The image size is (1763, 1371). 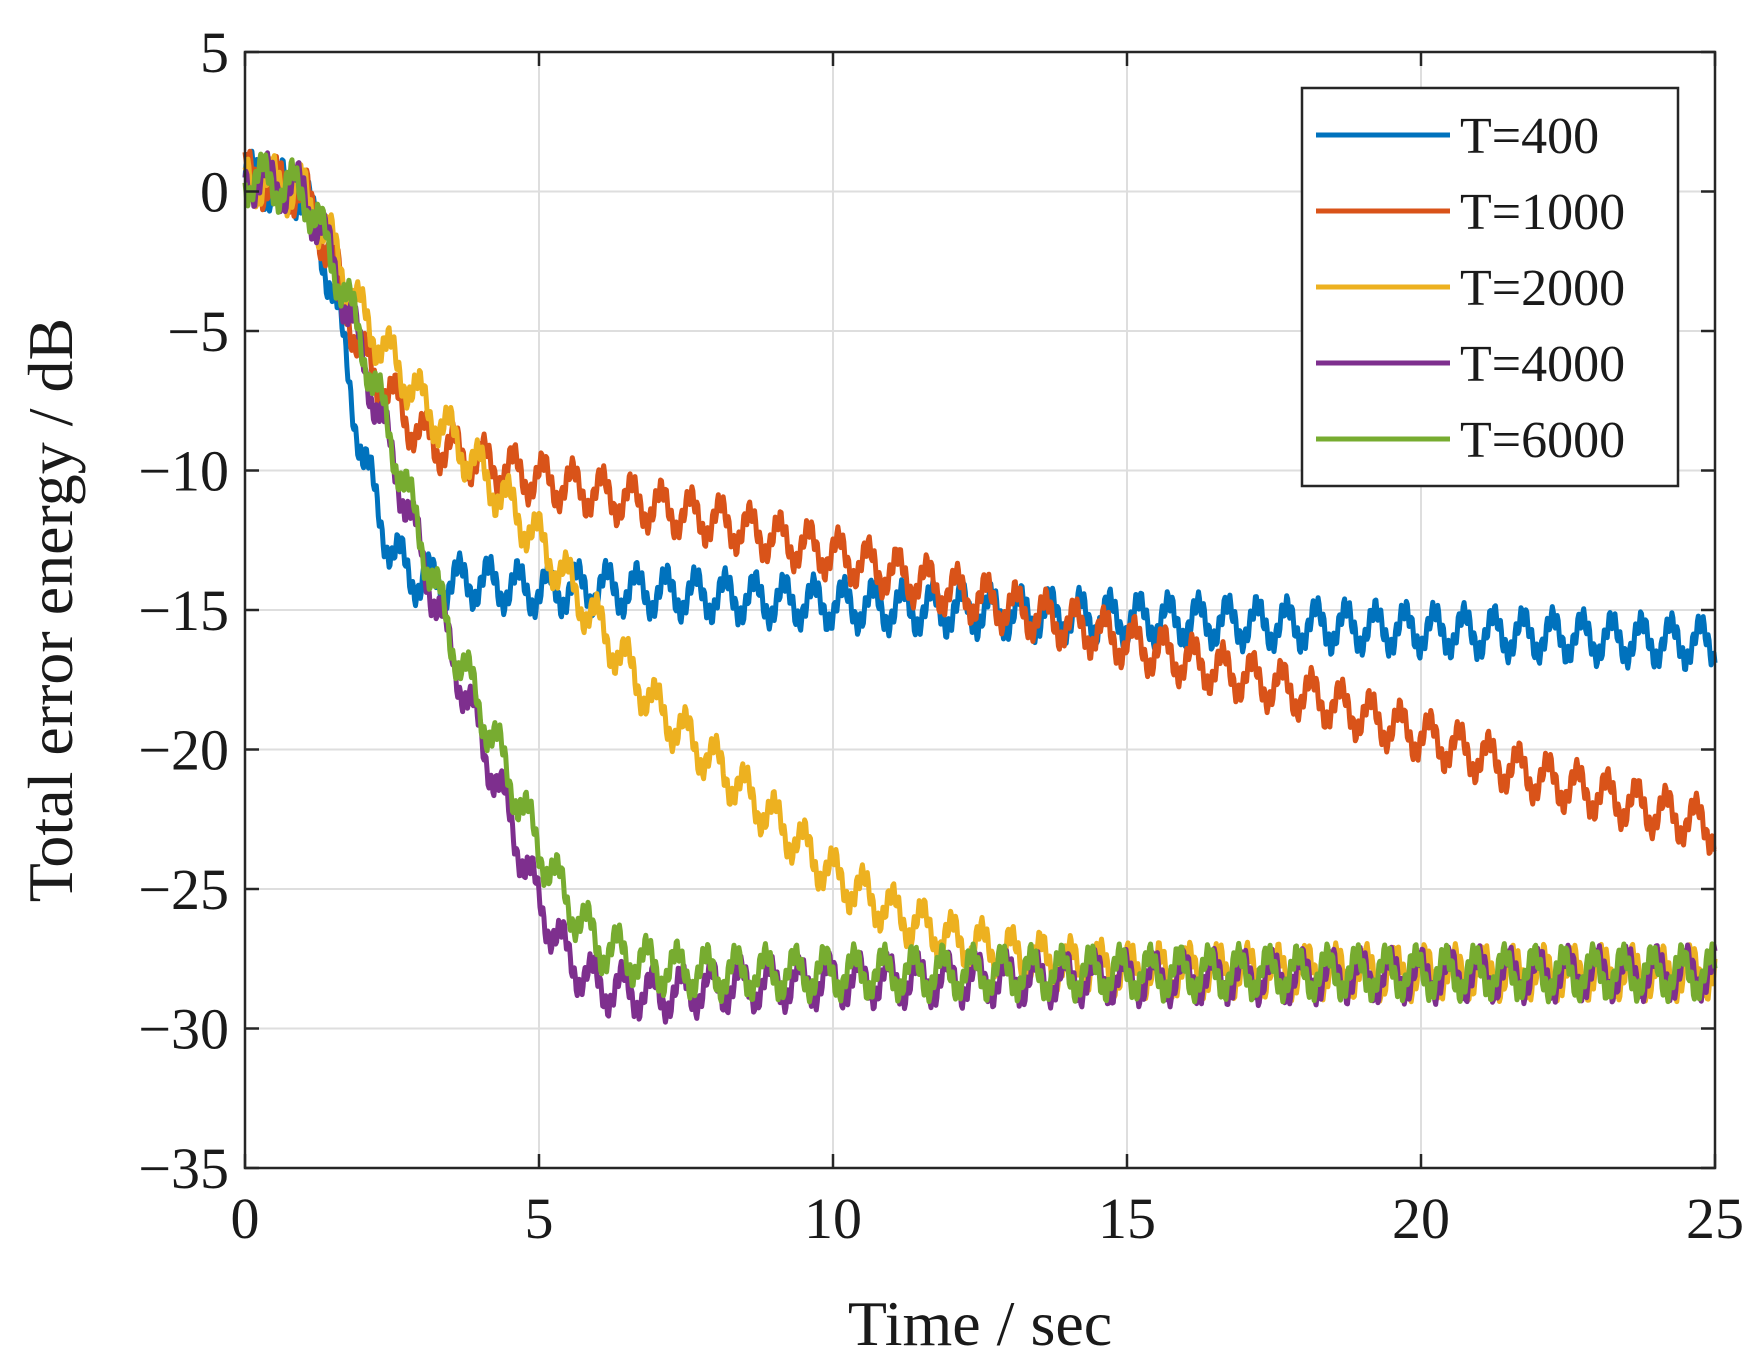 What do you see at coordinates (183, 889) in the screenshot?
I see `y-tick-label: −25` at bounding box center [183, 889].